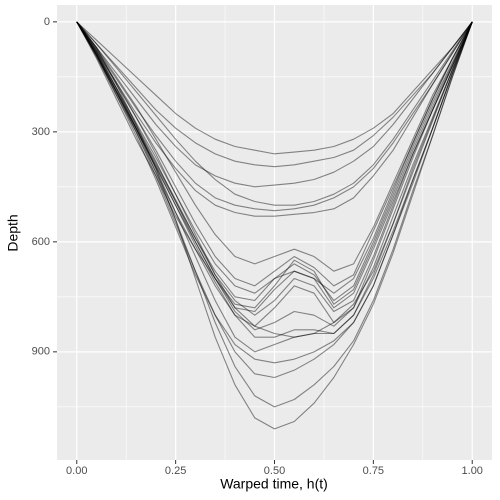 The height and width of the screenshot is (500, 500). What do you see at coordinates (13, 232) in the screenshot?
I see `y-axis-title: Depth` at bounding box center [13, 232].